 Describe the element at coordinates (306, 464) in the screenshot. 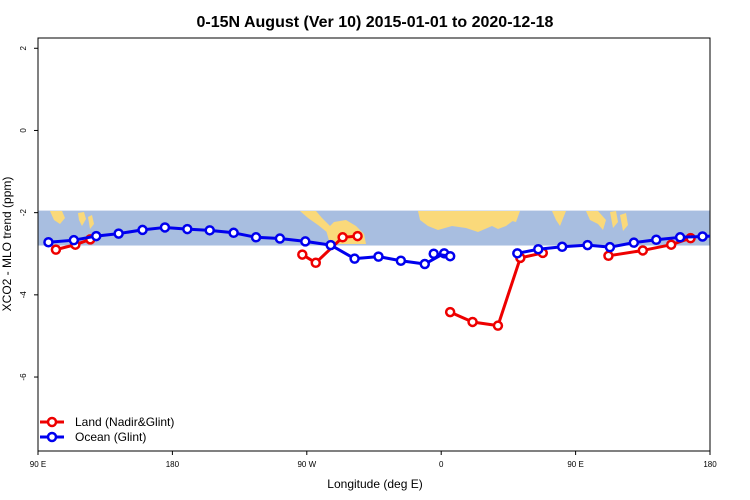

I see `x-tick-label: 90 W` at that location.